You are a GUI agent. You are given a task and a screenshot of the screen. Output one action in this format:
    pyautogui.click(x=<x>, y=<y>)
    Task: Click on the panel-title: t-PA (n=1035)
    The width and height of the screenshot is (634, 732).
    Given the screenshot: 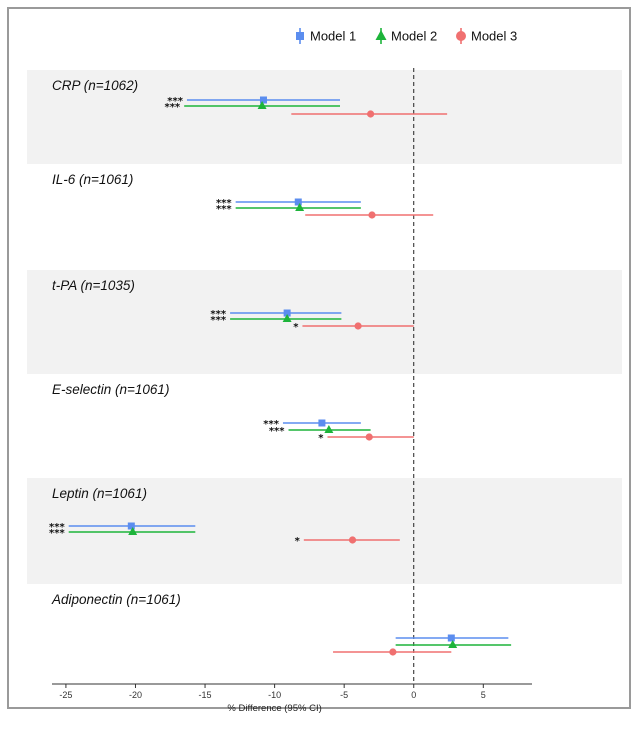 What is the action you would take?
    pyautogui.click(x=93, y=285)
    